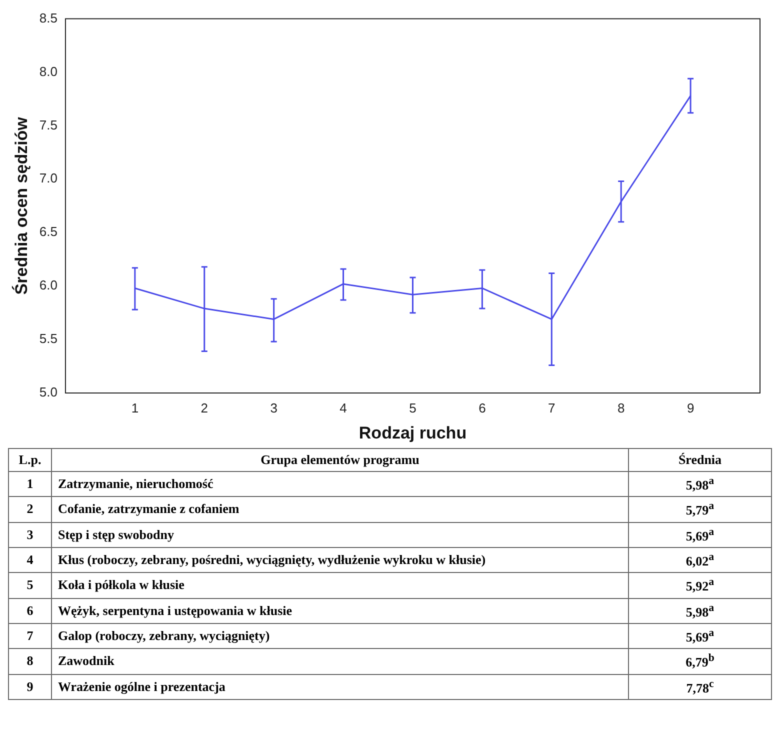 The height and width of the screenshot is (739, 780). I want to click on text: Wężyk, serpentyna i ustępowania w kłusie, so click(340, 611).